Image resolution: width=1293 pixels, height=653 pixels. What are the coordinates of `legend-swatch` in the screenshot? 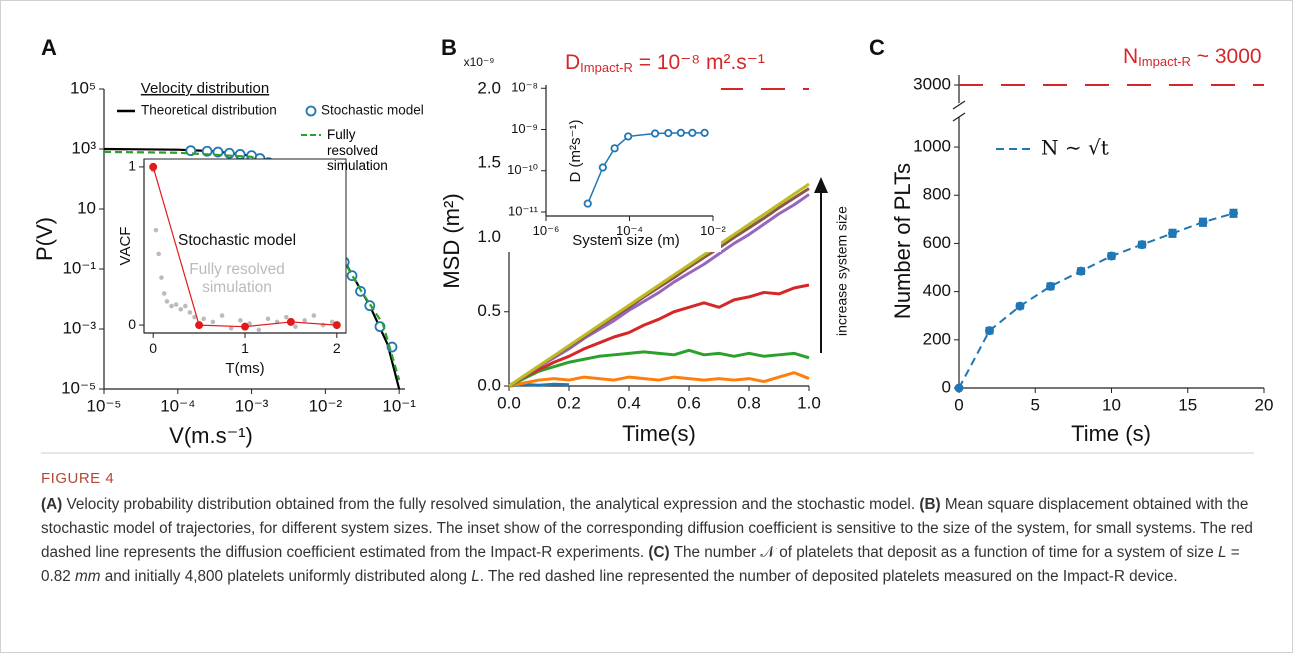 It's located at (311, 111).